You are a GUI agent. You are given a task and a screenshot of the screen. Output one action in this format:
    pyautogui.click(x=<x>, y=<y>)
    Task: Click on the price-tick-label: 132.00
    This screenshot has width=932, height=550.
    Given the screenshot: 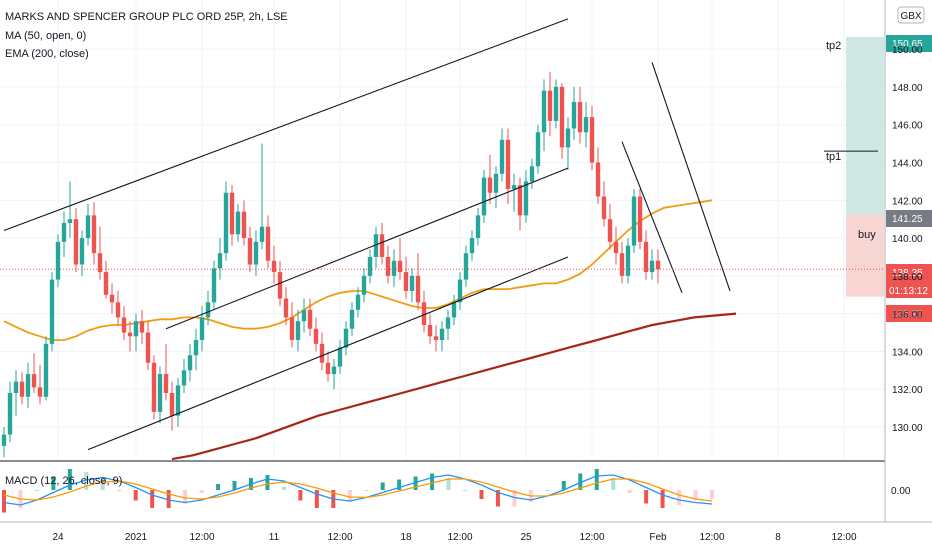 What is the action you would take?
    pyautogui.click(x=907, y=390)
    